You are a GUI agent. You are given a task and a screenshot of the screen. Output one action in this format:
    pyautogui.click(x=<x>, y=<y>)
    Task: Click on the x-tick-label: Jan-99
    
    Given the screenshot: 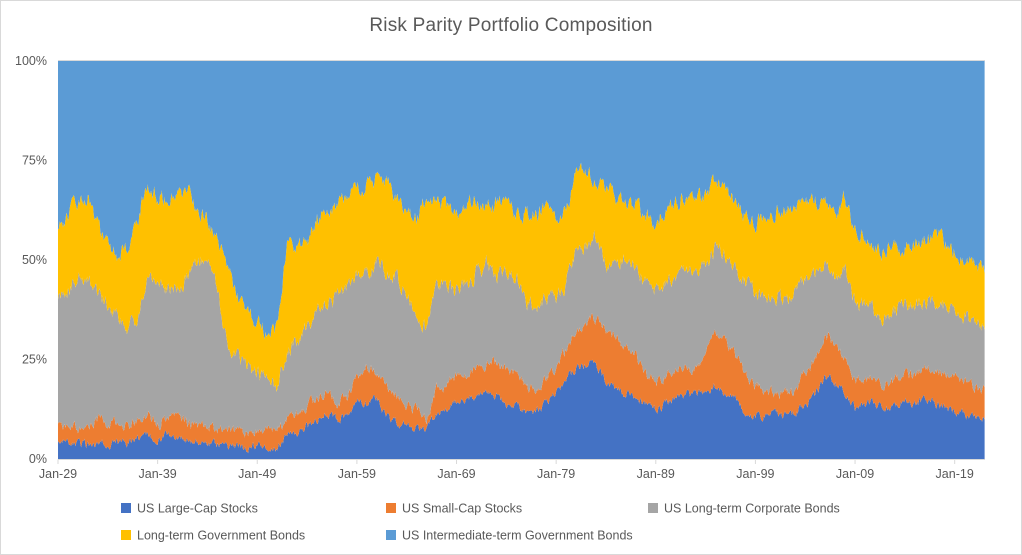 What is the action you would take?
    pyautogui.click(x=755, y=474)
    